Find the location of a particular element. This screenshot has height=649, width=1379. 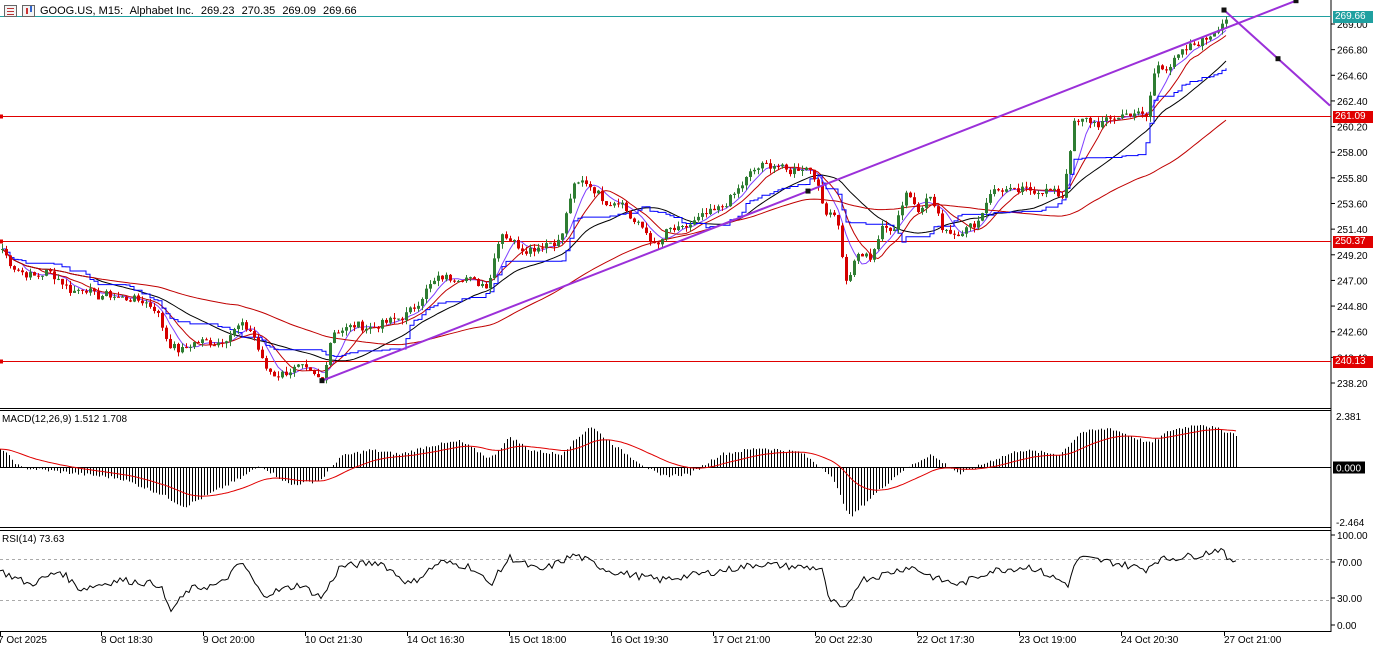

level-price-label: 250.37 is located at coordinates (1353, 241).